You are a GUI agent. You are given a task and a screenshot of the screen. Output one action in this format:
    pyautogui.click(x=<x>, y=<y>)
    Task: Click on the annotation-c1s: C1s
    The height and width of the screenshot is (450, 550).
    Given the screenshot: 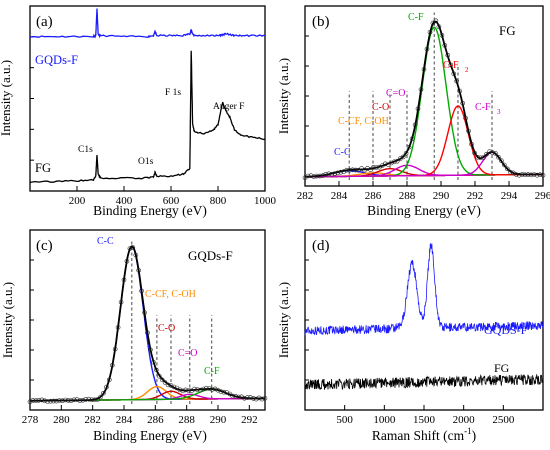 What is the action you would take?
    pyautogui.click(x=85, y=150)
    